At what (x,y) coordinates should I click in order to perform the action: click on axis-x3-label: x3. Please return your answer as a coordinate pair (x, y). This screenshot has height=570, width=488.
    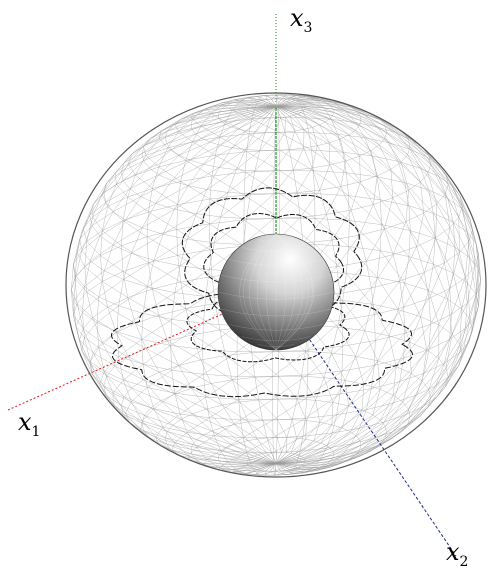
    Looking at the image, I should click on (301, 20).